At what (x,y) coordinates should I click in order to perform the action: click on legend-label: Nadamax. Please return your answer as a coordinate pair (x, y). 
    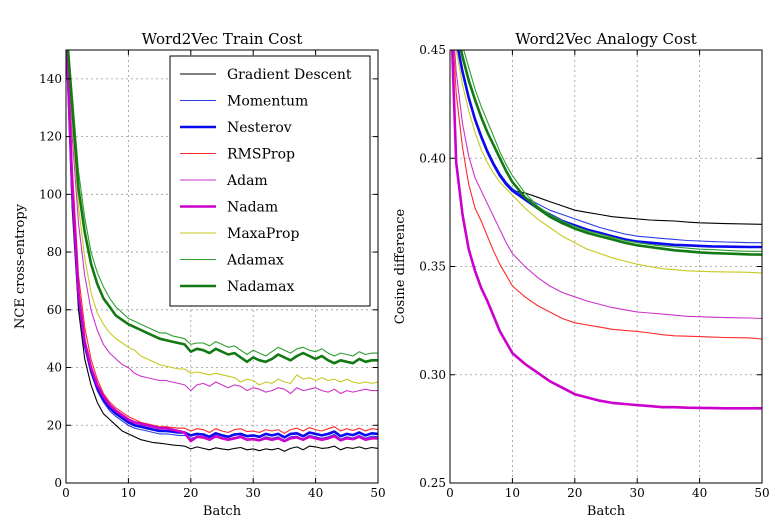
    Looking at the image, I should click on (261, 287).